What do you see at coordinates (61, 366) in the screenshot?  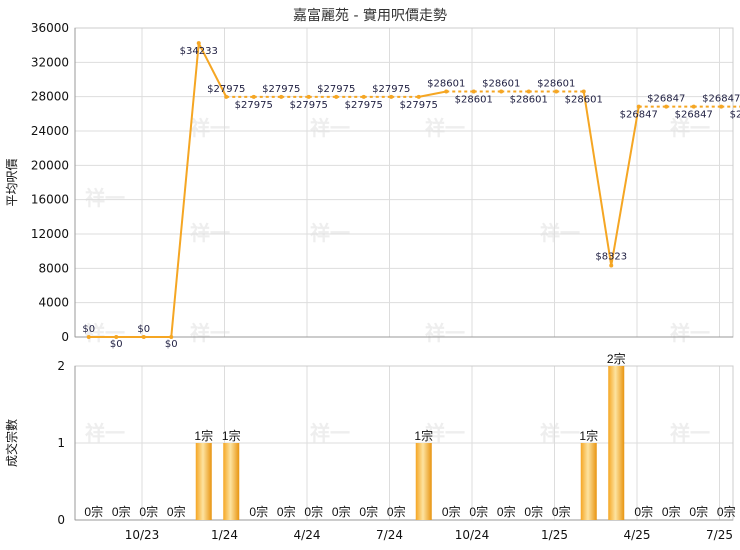 I see `bar-y-tick-label: 2` at bounding box center [61, 366].